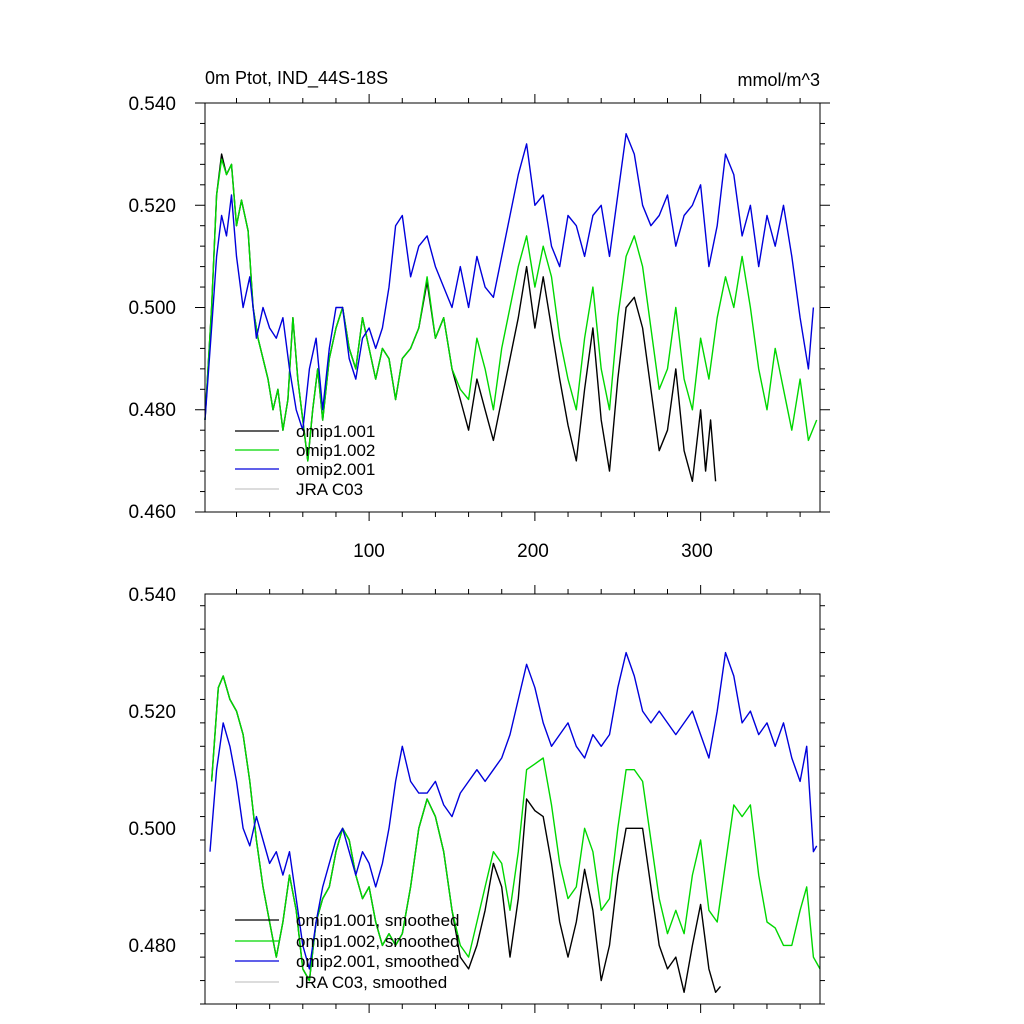 The image size is (1024, 1024). What do you see at coordinates (378, 961) in the screenshot?
I see `legend-label: omip2.001, smoothed` at bounding box center [378, 961].